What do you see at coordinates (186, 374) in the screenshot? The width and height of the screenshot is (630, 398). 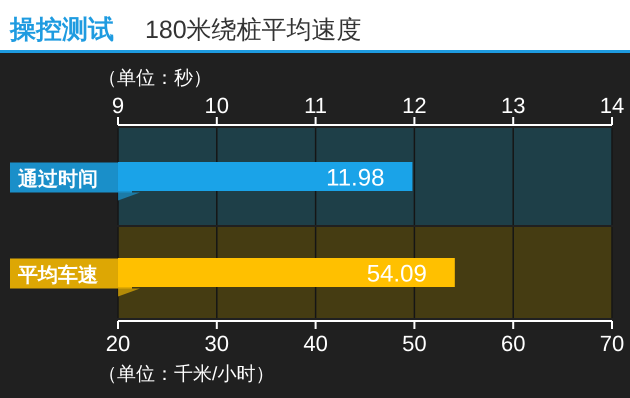 I see `x-axis-title: （单位：千米/小时）` at bounding box center [186, 374].